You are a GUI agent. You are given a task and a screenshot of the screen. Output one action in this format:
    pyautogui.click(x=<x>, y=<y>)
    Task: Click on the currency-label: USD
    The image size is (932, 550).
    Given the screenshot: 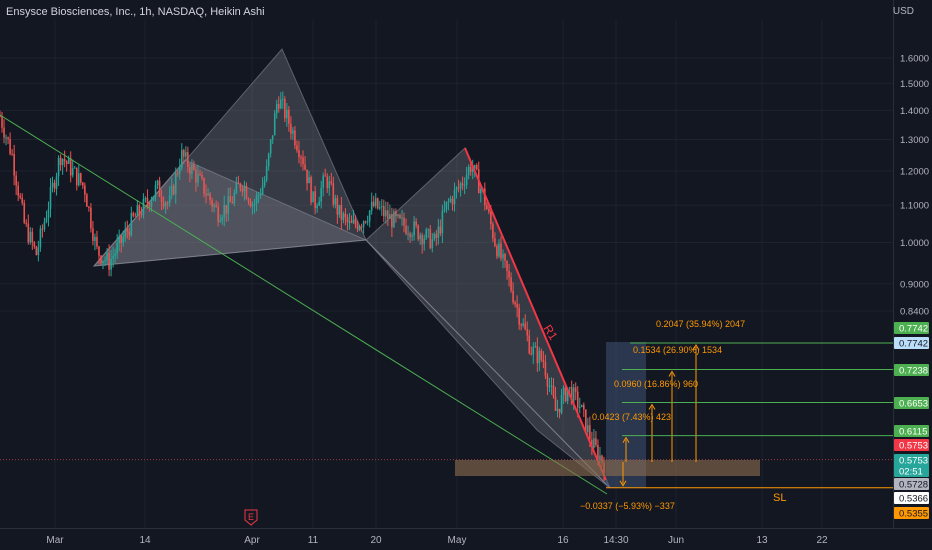 What is the action you would take?
    pyautogui.click(x=903, y=11)
    